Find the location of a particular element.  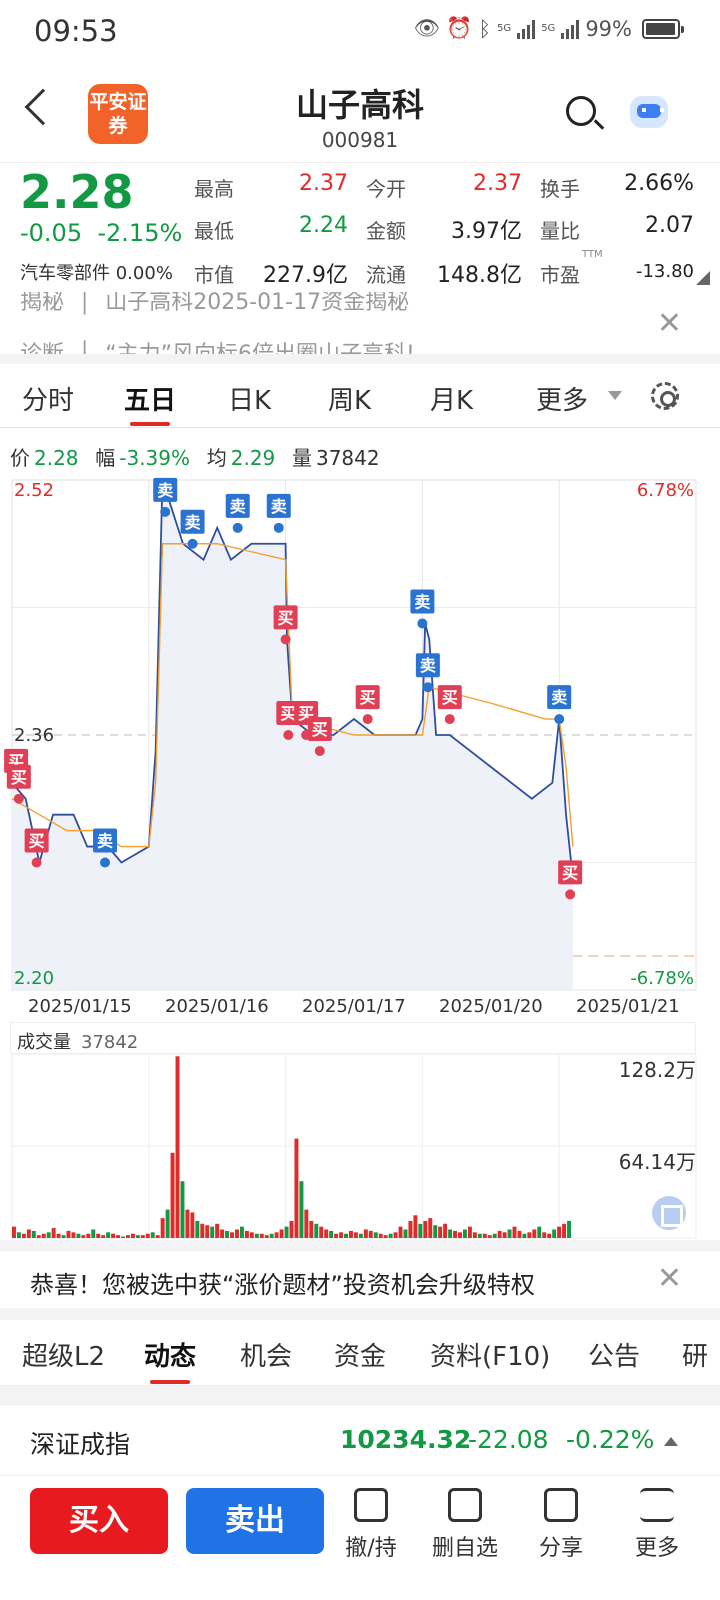

share-icon is located at coordinates (561, 1505).